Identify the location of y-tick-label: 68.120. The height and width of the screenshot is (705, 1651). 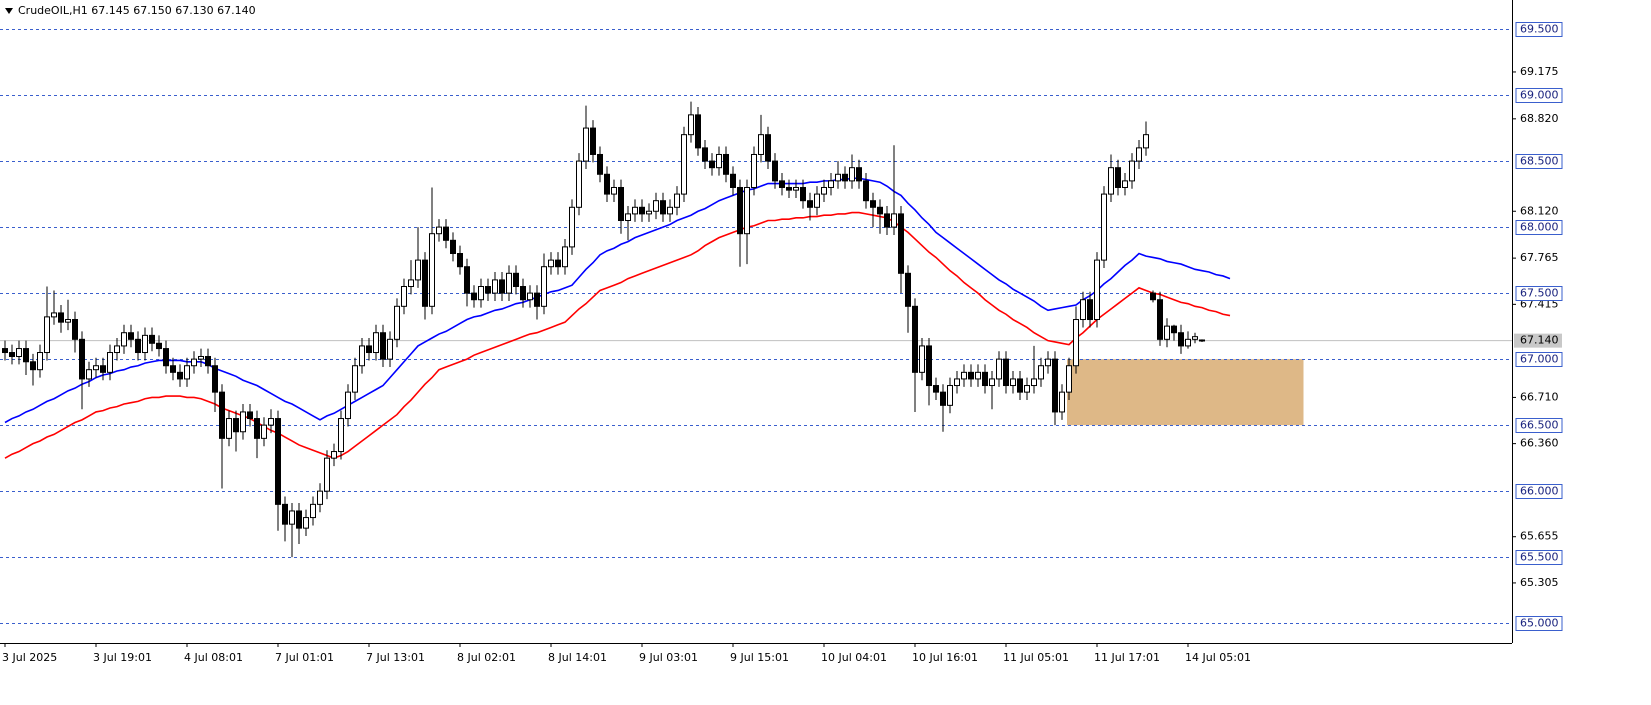
(1539, 210).